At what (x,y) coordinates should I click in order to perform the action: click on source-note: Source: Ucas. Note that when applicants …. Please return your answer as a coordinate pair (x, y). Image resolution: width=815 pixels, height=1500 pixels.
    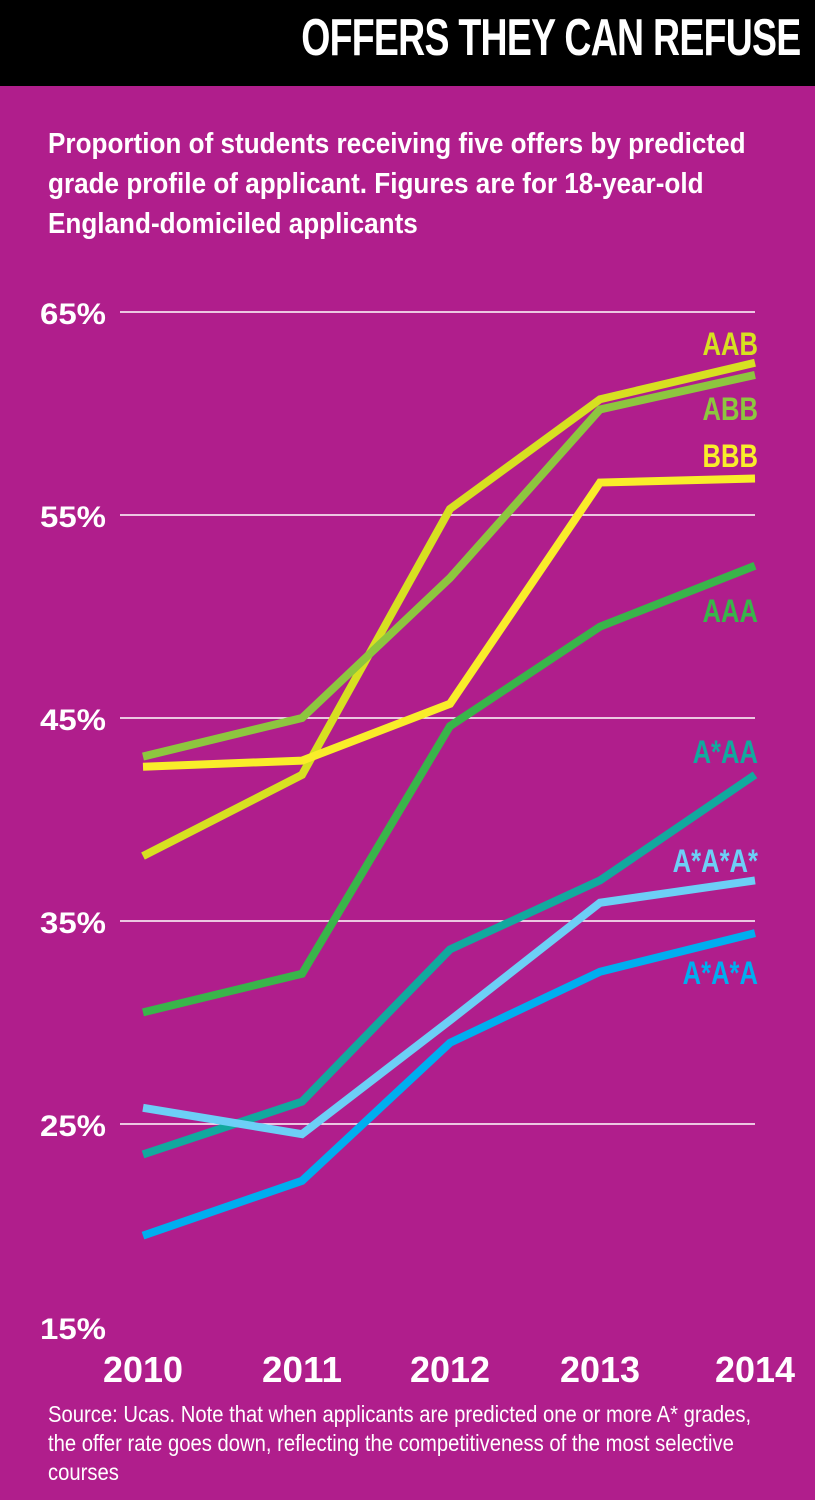
    Looking at the image, I should click on (400, 1443).